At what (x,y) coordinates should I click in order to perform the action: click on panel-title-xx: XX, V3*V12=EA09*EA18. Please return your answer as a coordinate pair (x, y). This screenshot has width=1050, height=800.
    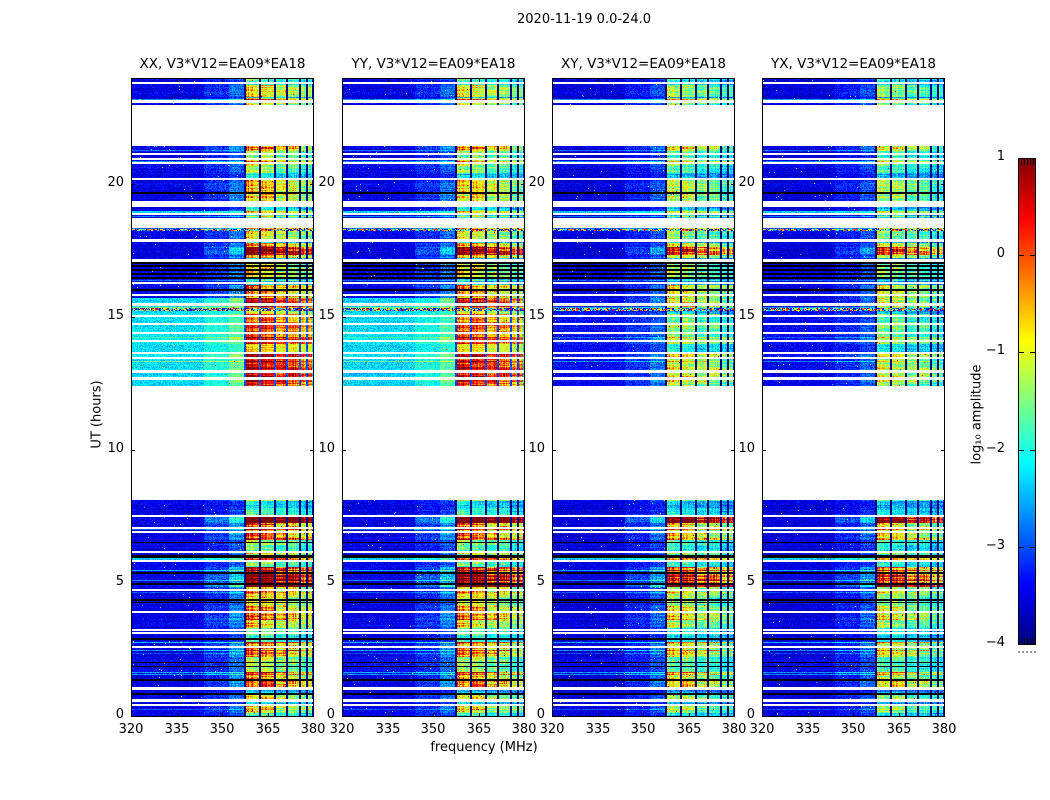
    Looking at the image, I should click on (222, 64).